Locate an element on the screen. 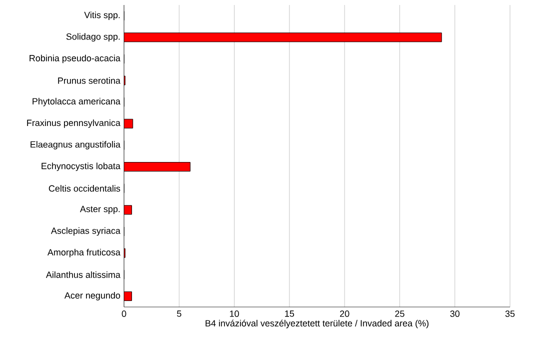  y-tick-label: Celtis occidentalis is located at coordinates (84, 188).